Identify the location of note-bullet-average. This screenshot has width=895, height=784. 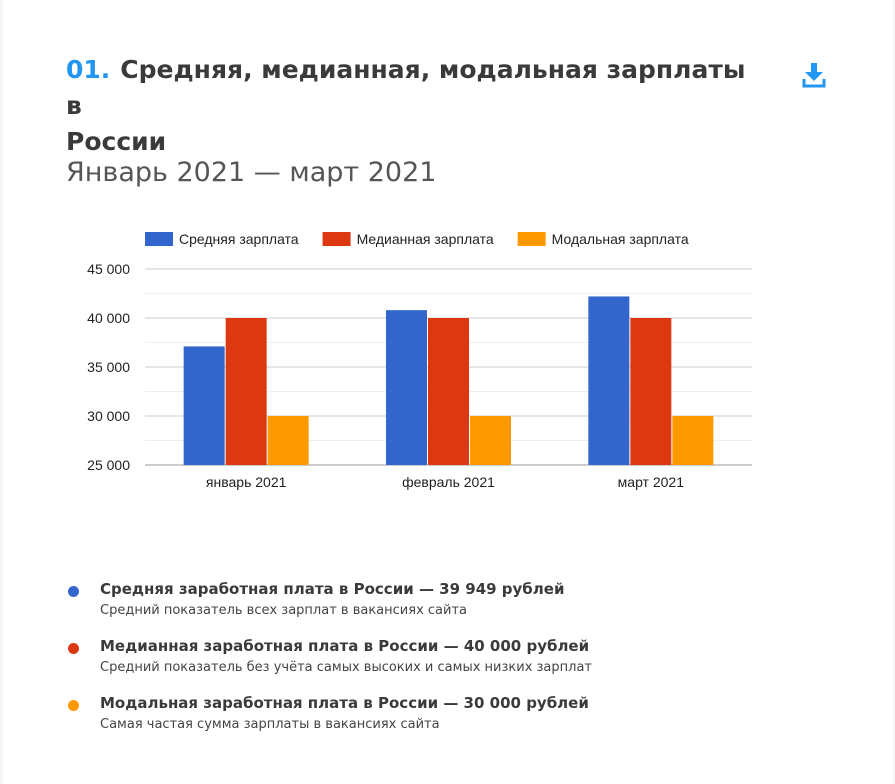
(73, 591).